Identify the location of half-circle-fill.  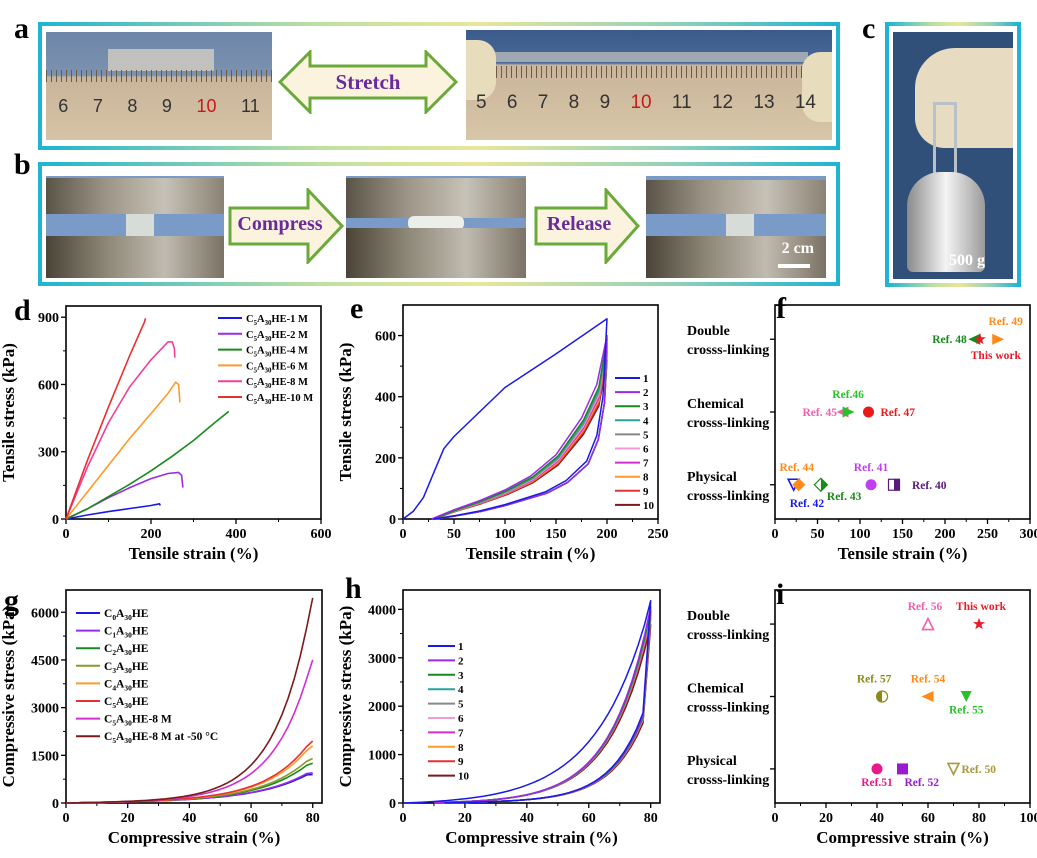
(879, 696).